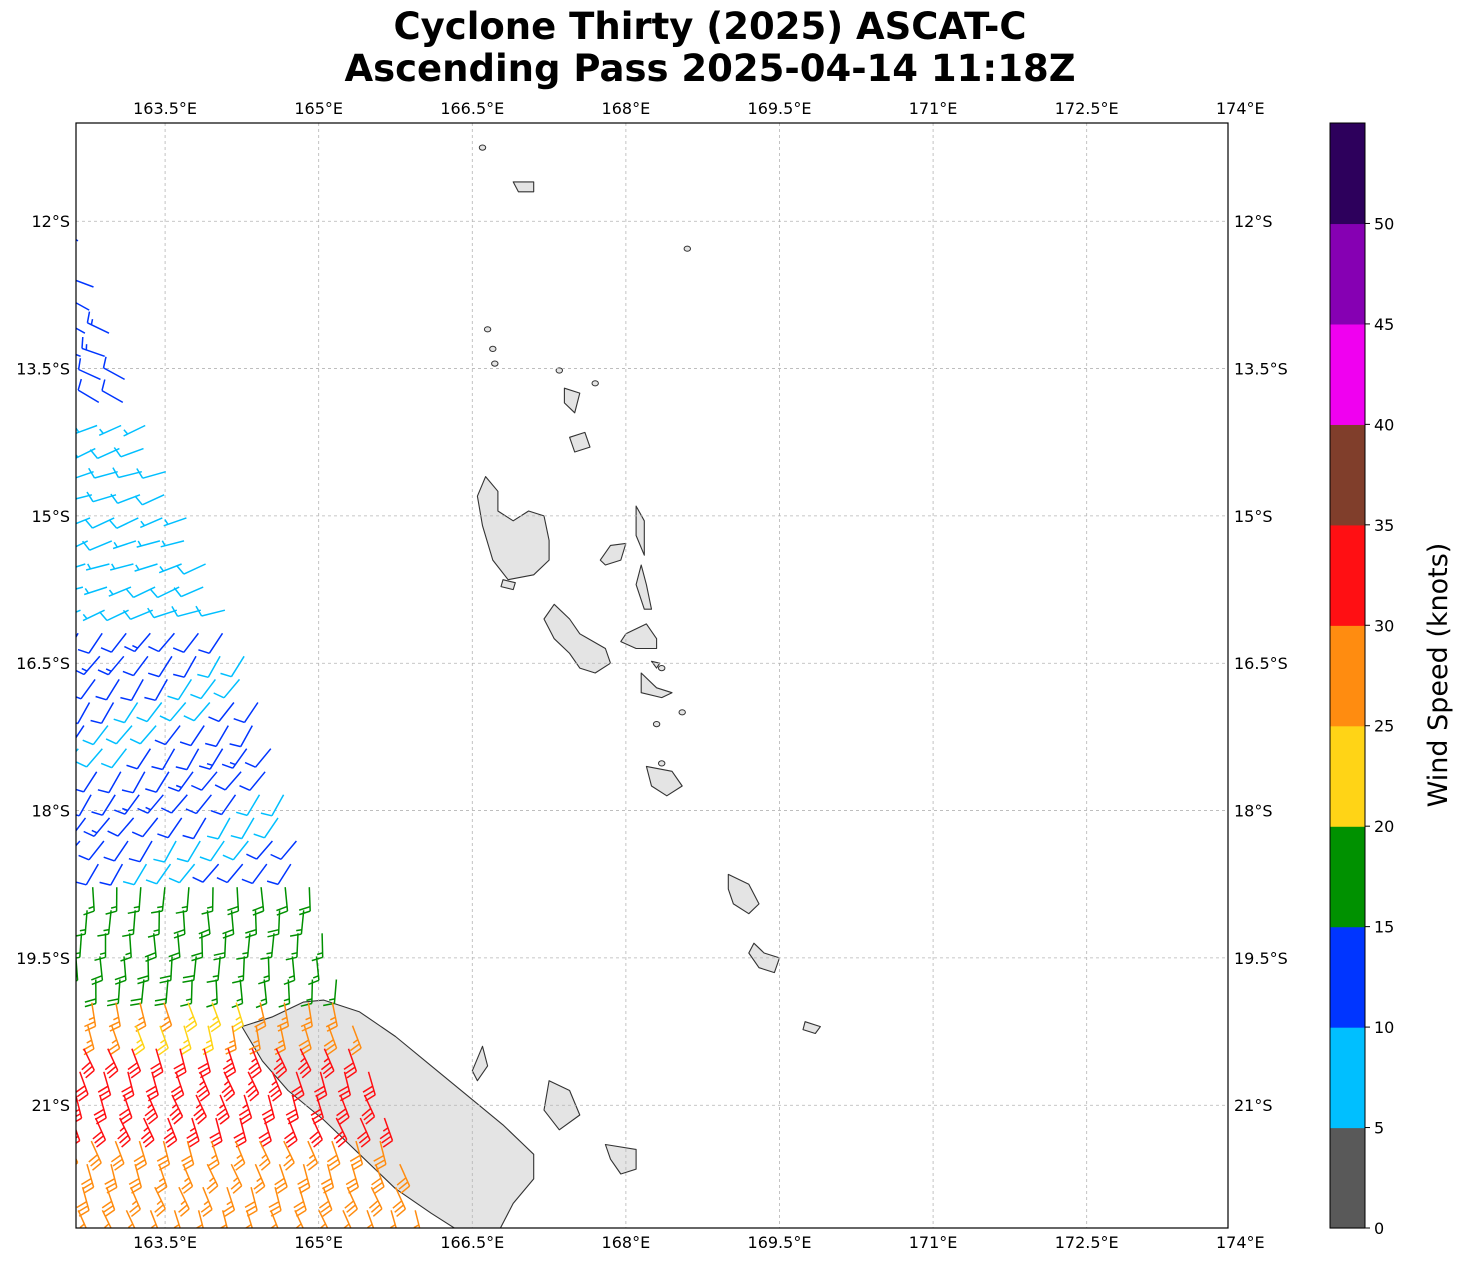 The width and height of the screenshot is (1466, 1264). I want to click on colorbar-tick-label: 30, so click(1384, 625).